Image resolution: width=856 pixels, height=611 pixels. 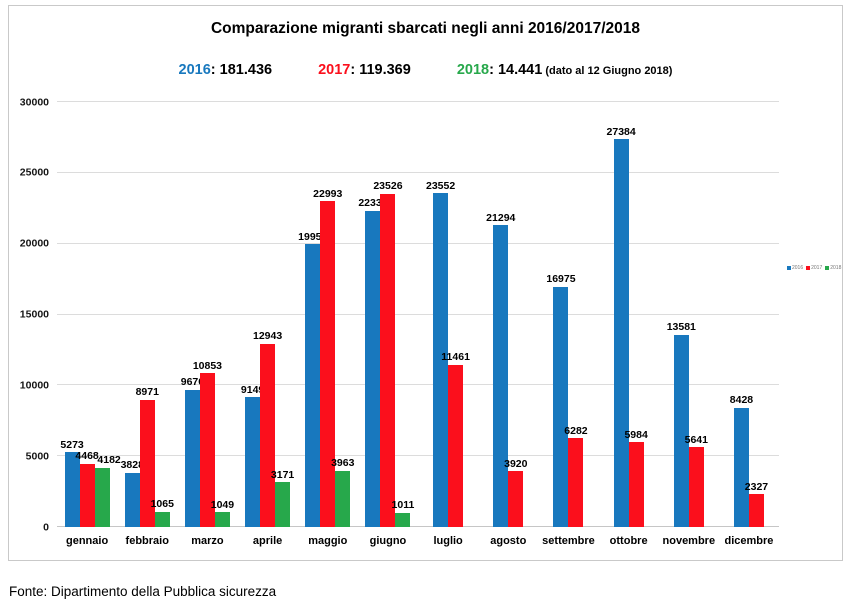 I want to click on bar-value-label: 23552, so click(x=441, y=185).